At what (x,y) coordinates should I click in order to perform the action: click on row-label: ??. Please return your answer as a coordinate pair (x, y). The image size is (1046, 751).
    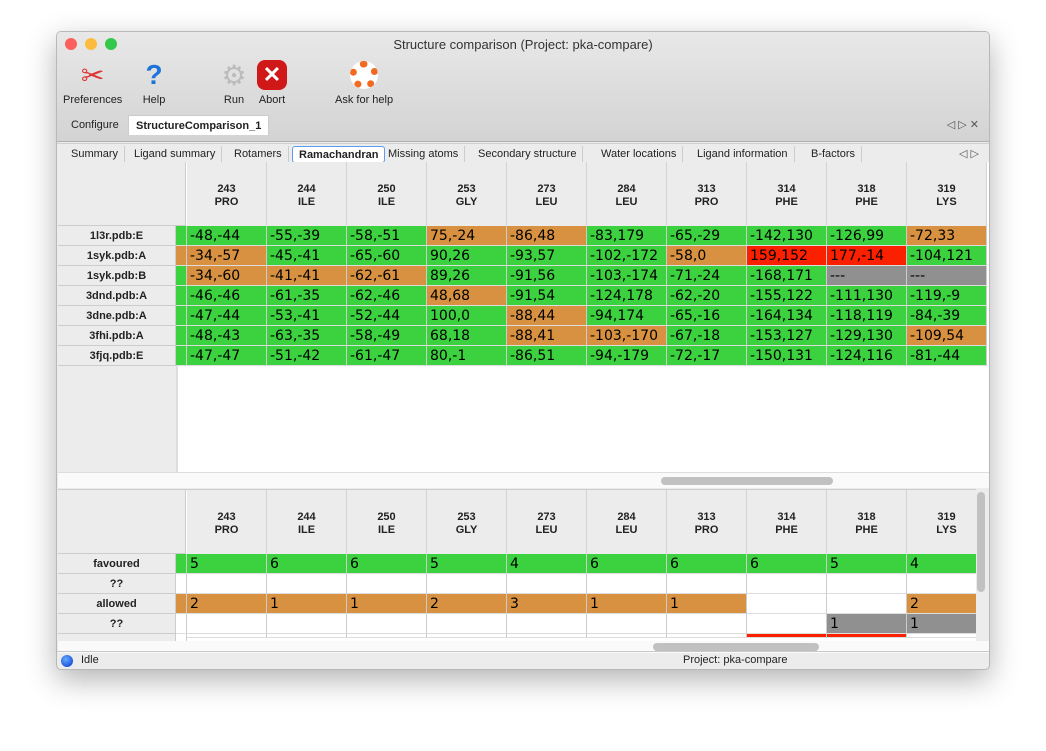
    Looking at the image, I should click on (117, 584).